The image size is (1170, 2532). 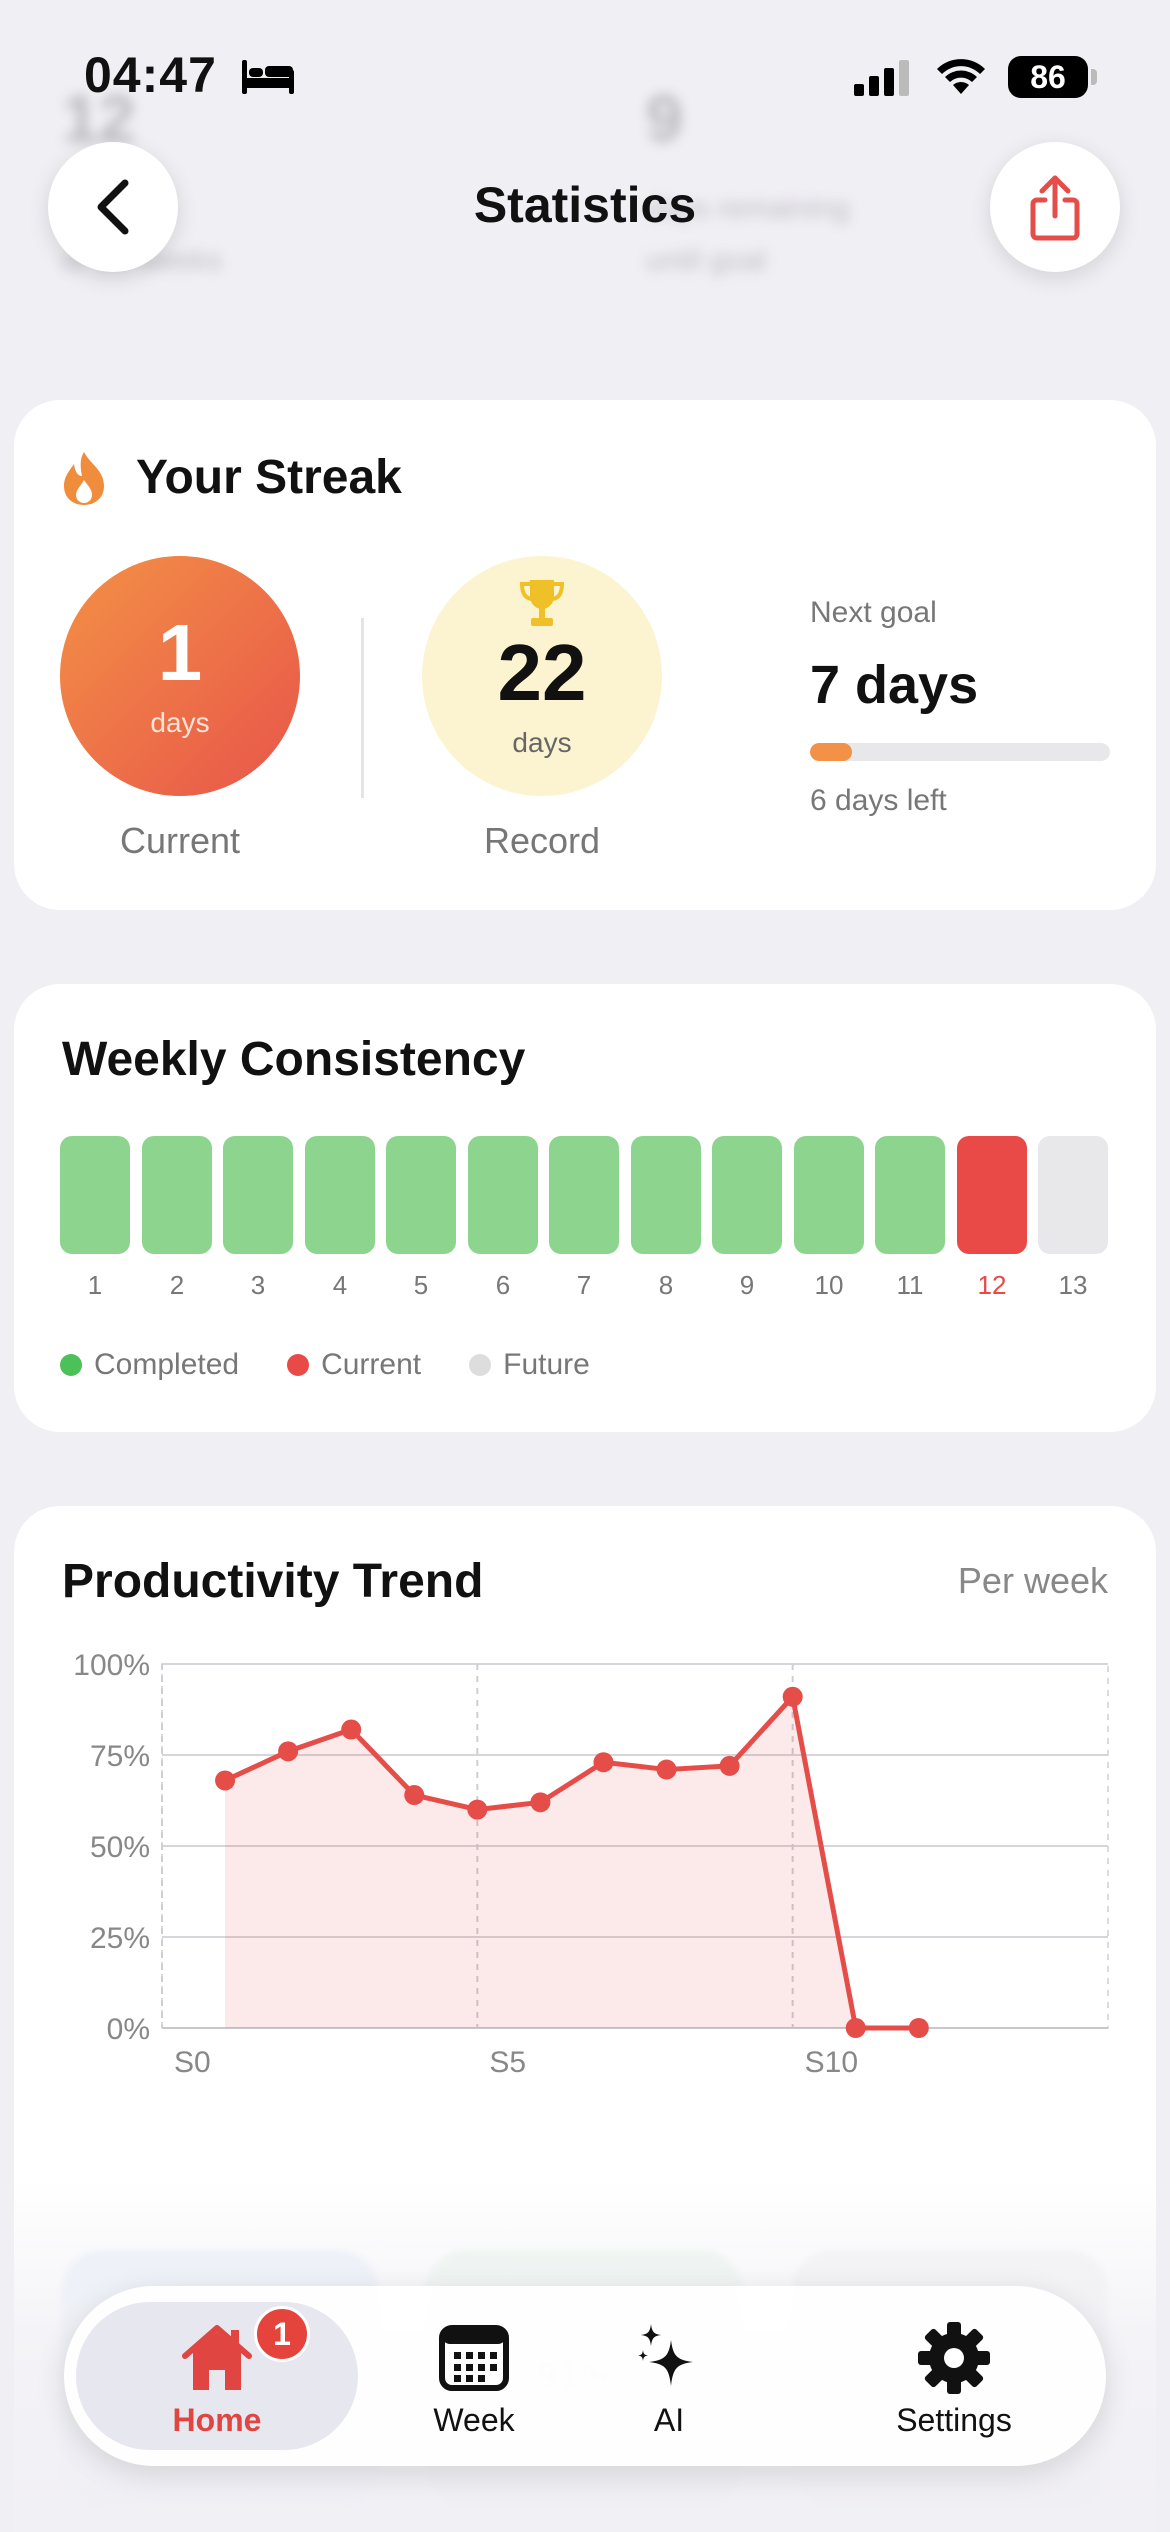 I want to click on week-number: 10, so click(x=829, y=1285).